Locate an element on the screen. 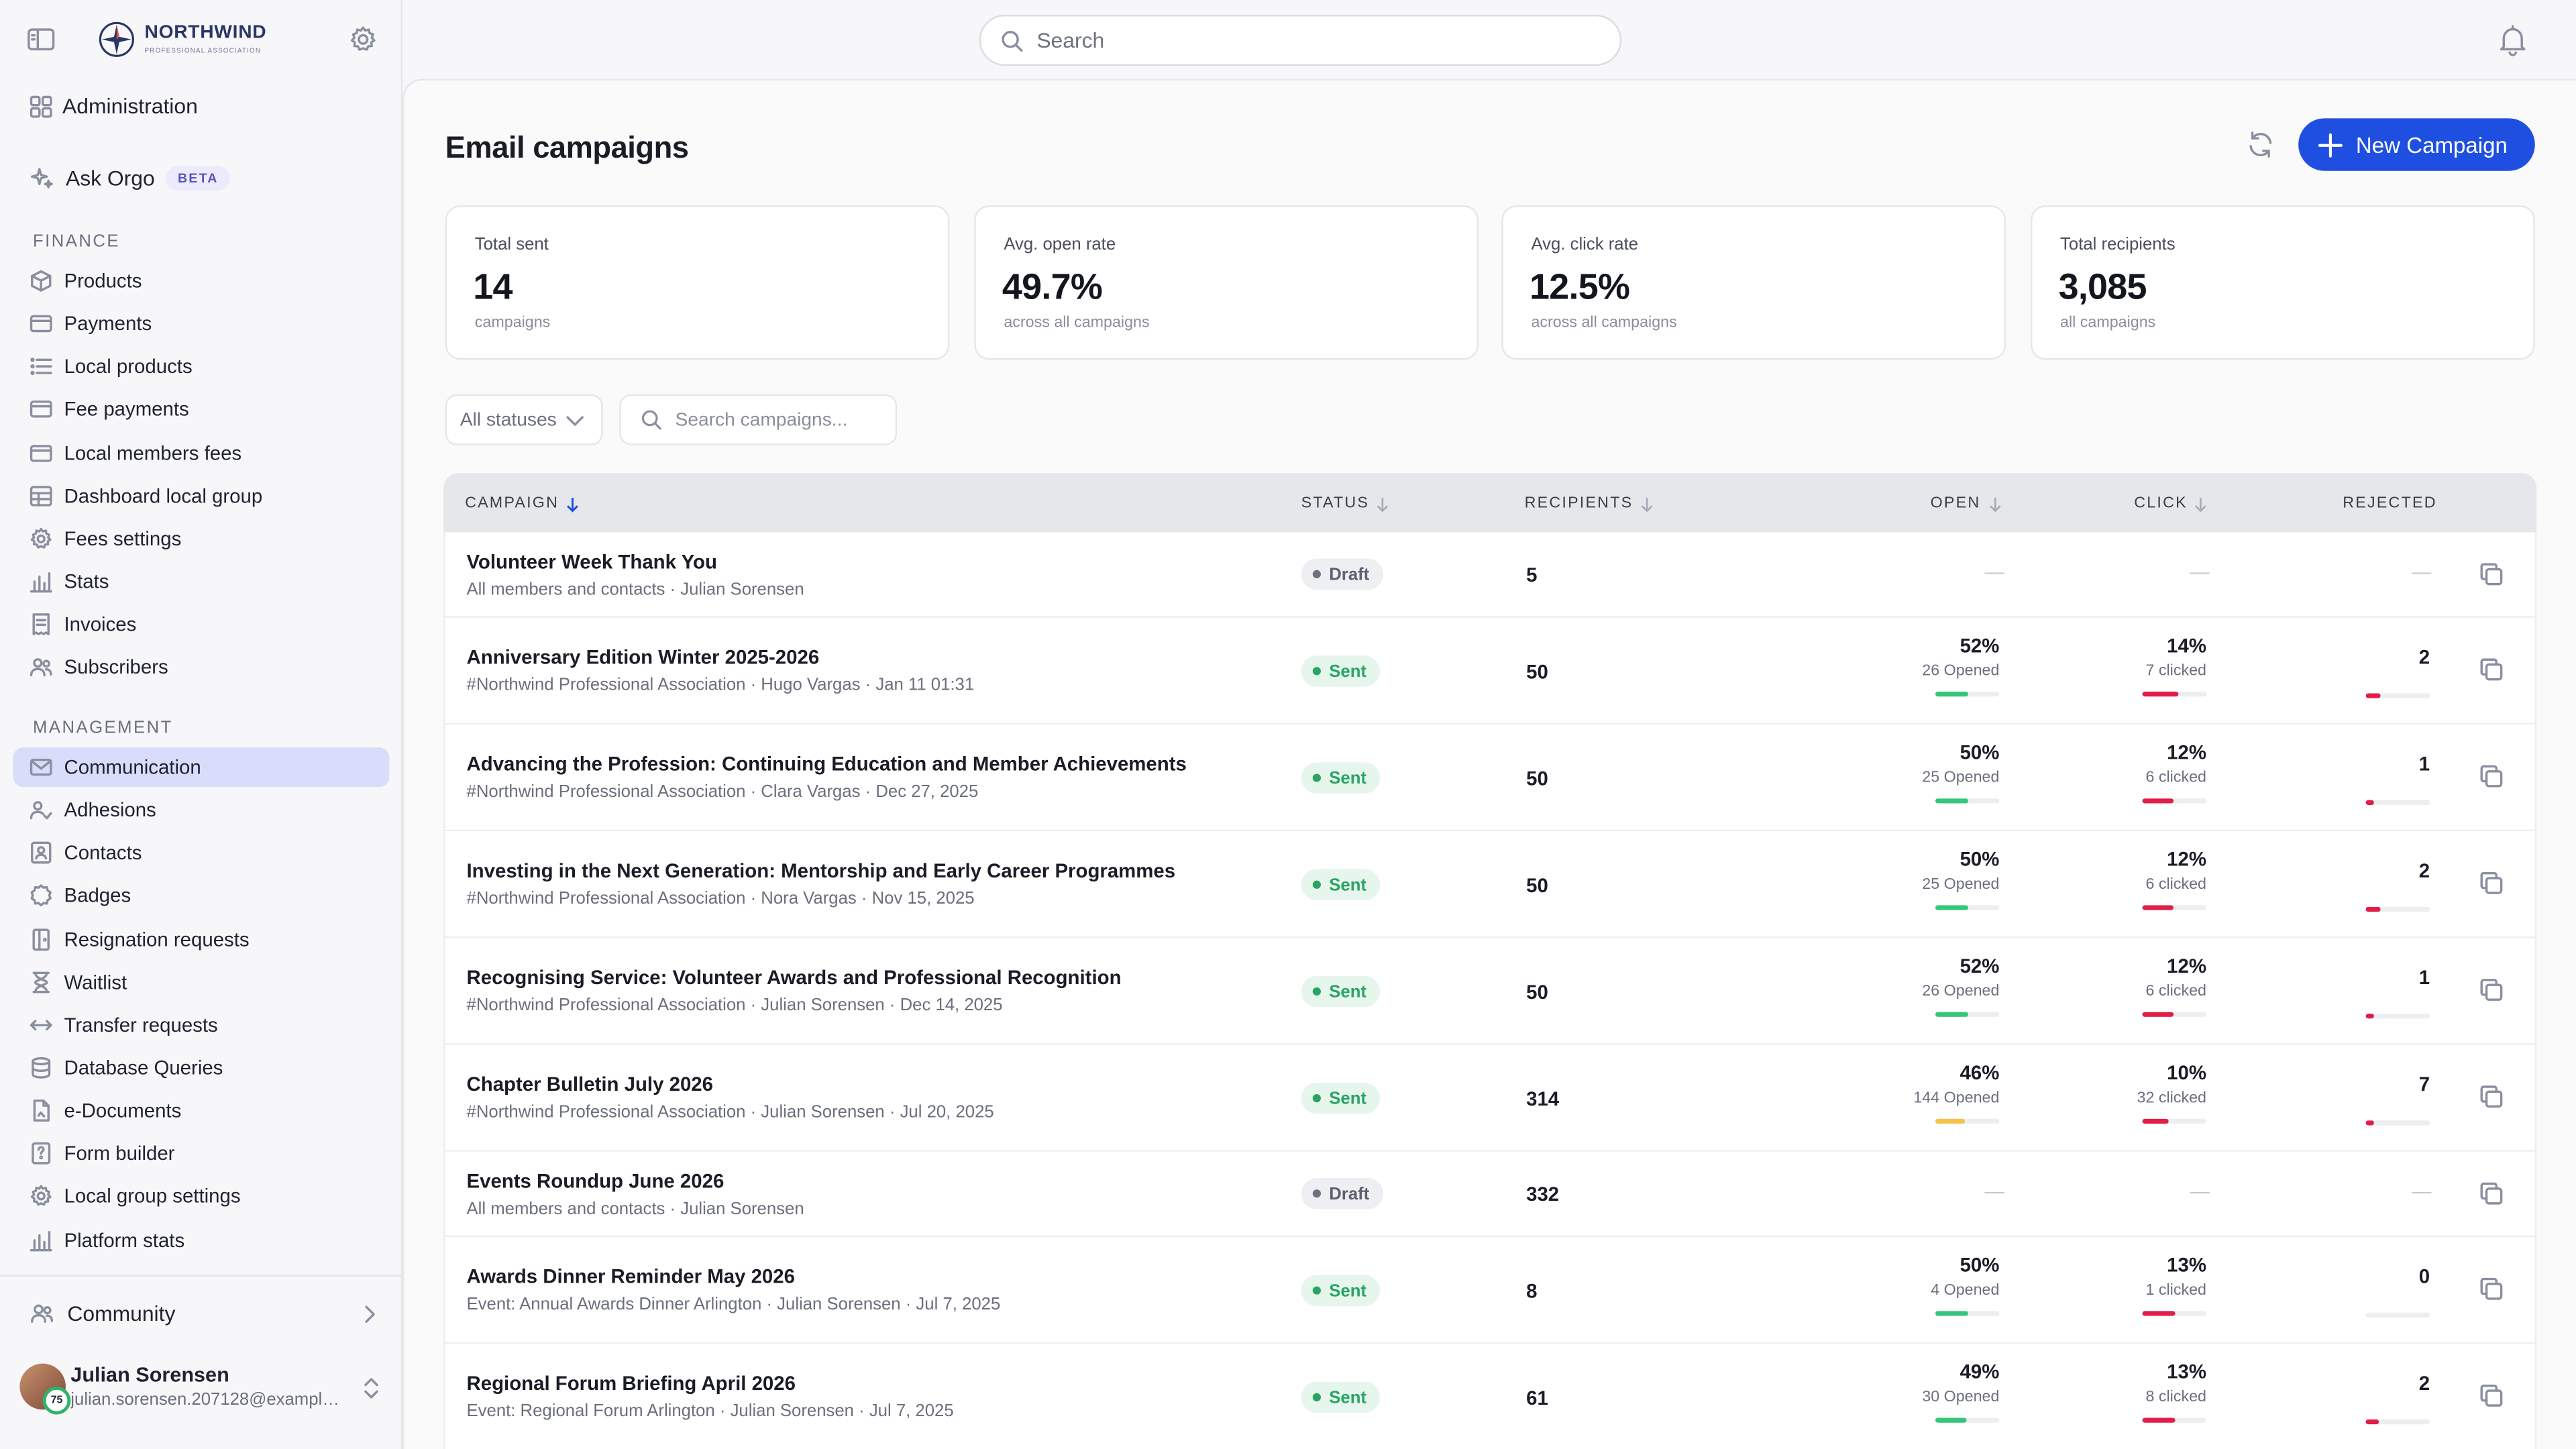 This screenshot has height=1449, width=2576. open-count: 25 Opened is located at coordinates (1961, 884).